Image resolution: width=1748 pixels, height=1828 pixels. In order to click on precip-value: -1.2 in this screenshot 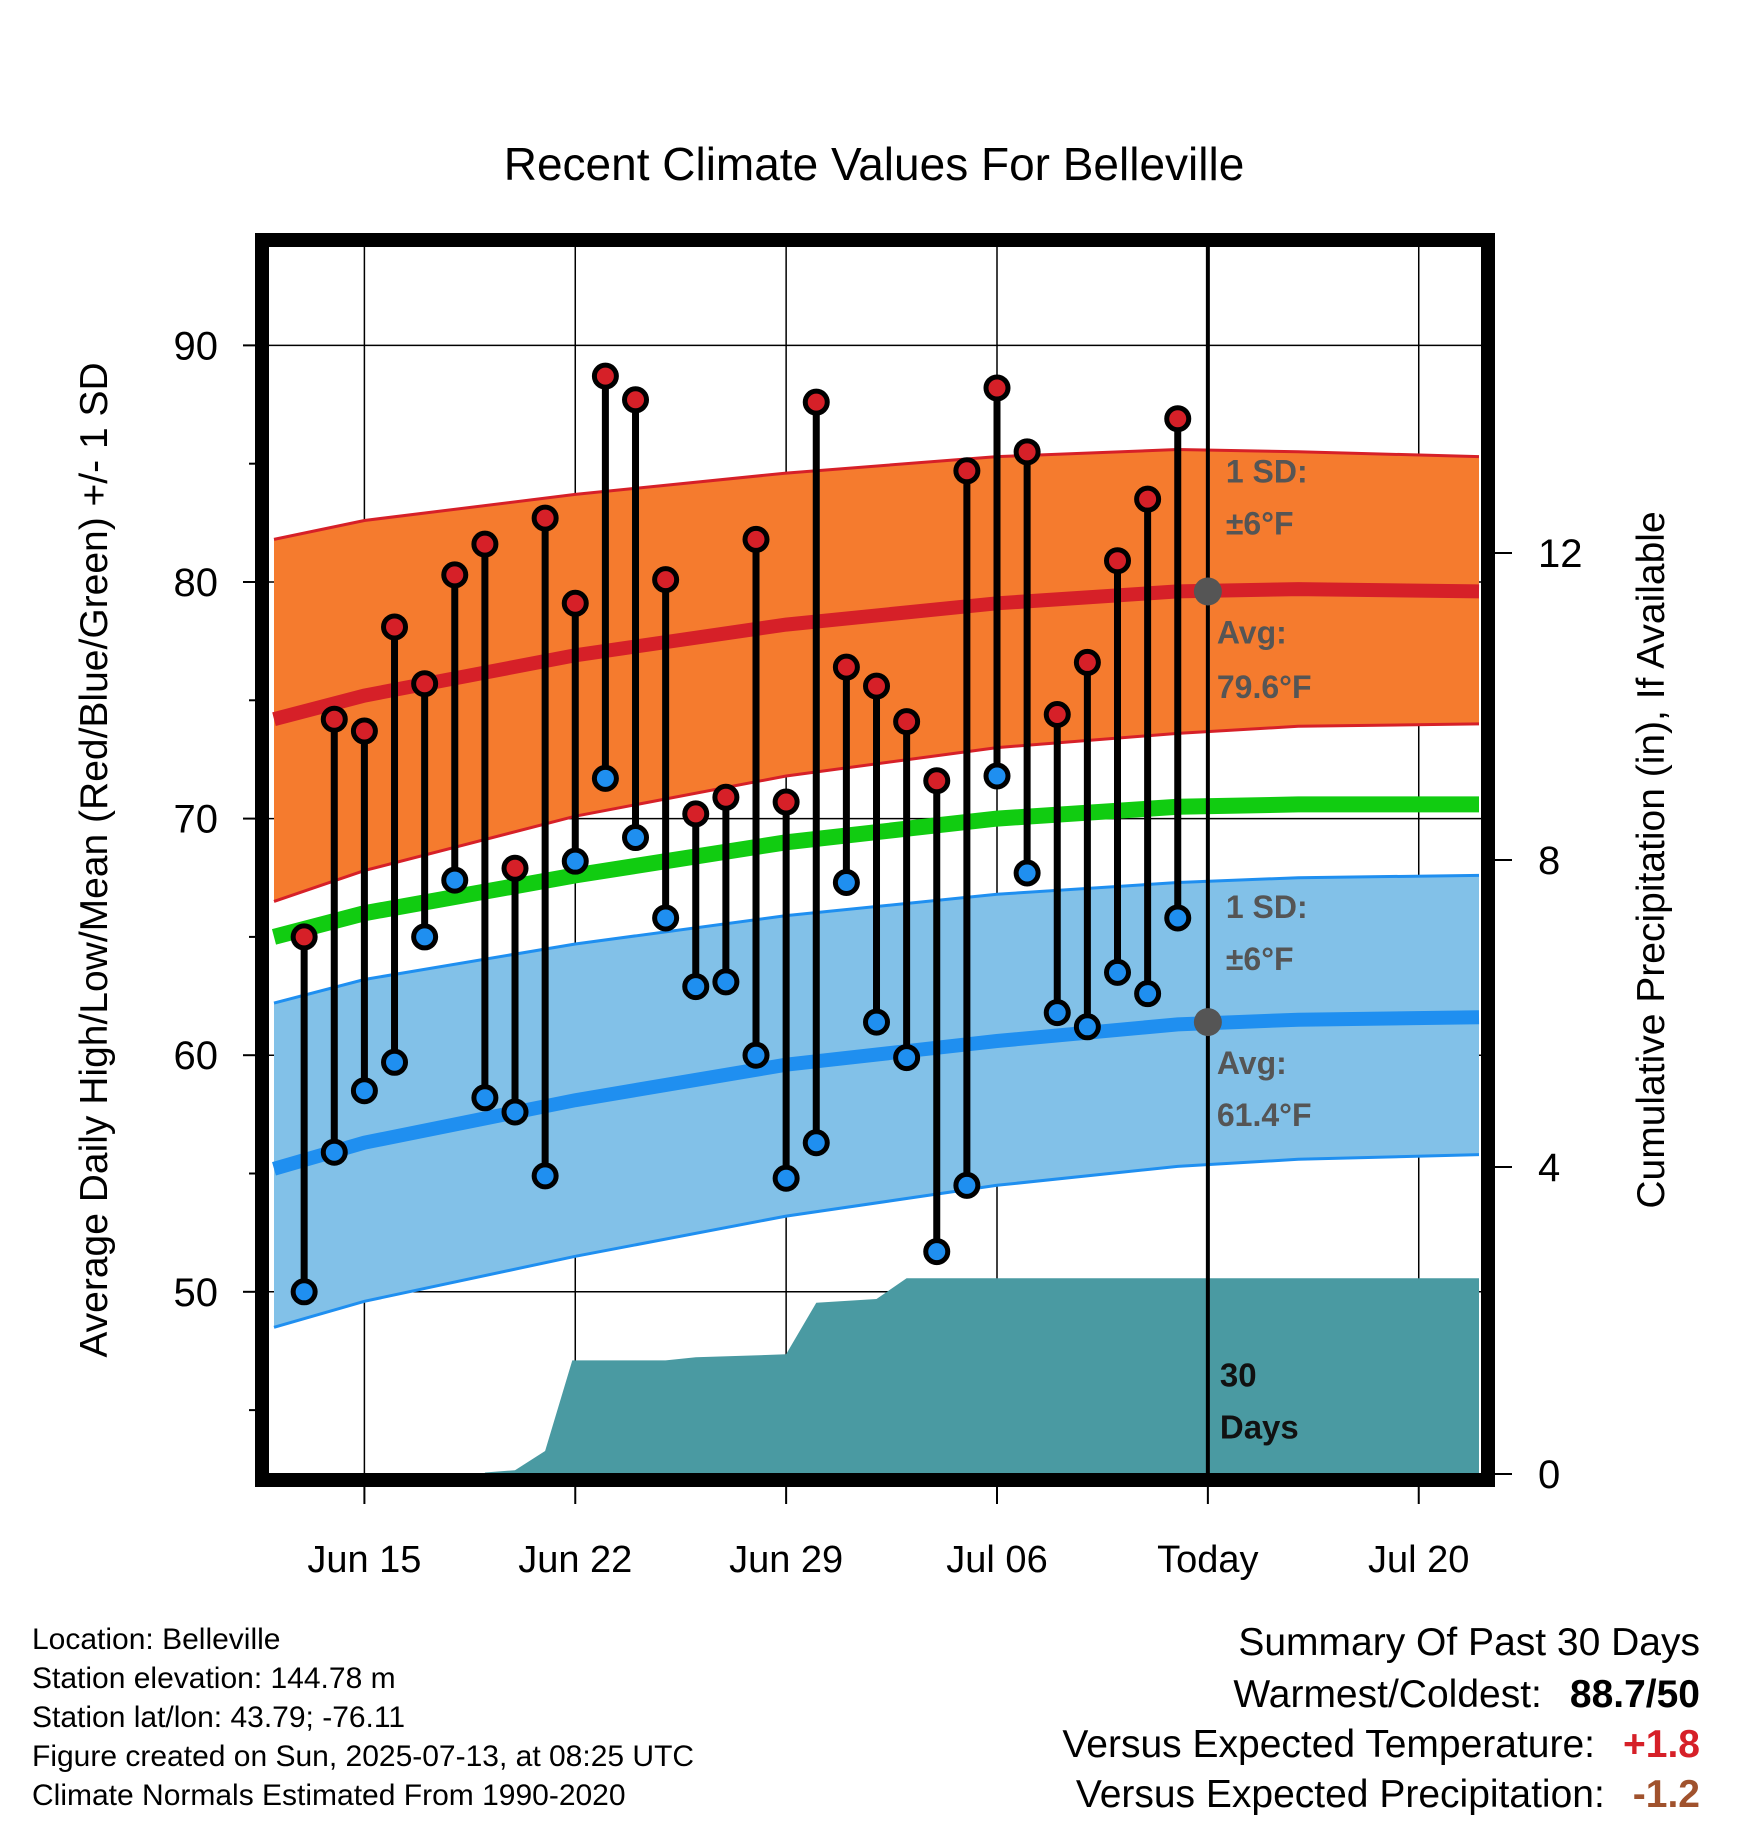, I will do `click(1666, 1794)`.